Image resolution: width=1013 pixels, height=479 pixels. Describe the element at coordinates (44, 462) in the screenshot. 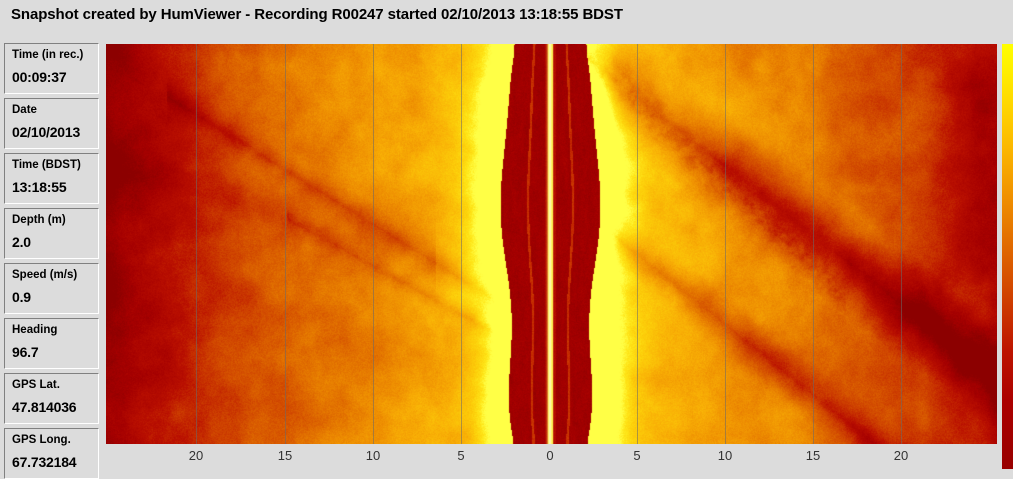

I see `info-panel-value: 67.732184` at that location.